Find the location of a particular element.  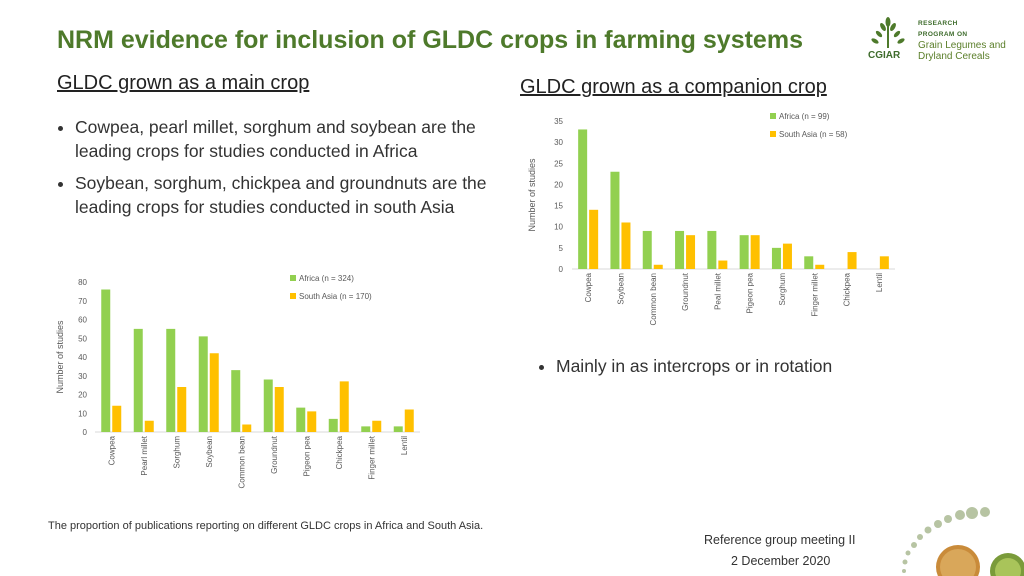

logo-line-2: PROGRAM ON is located at coordinates (943, 34).